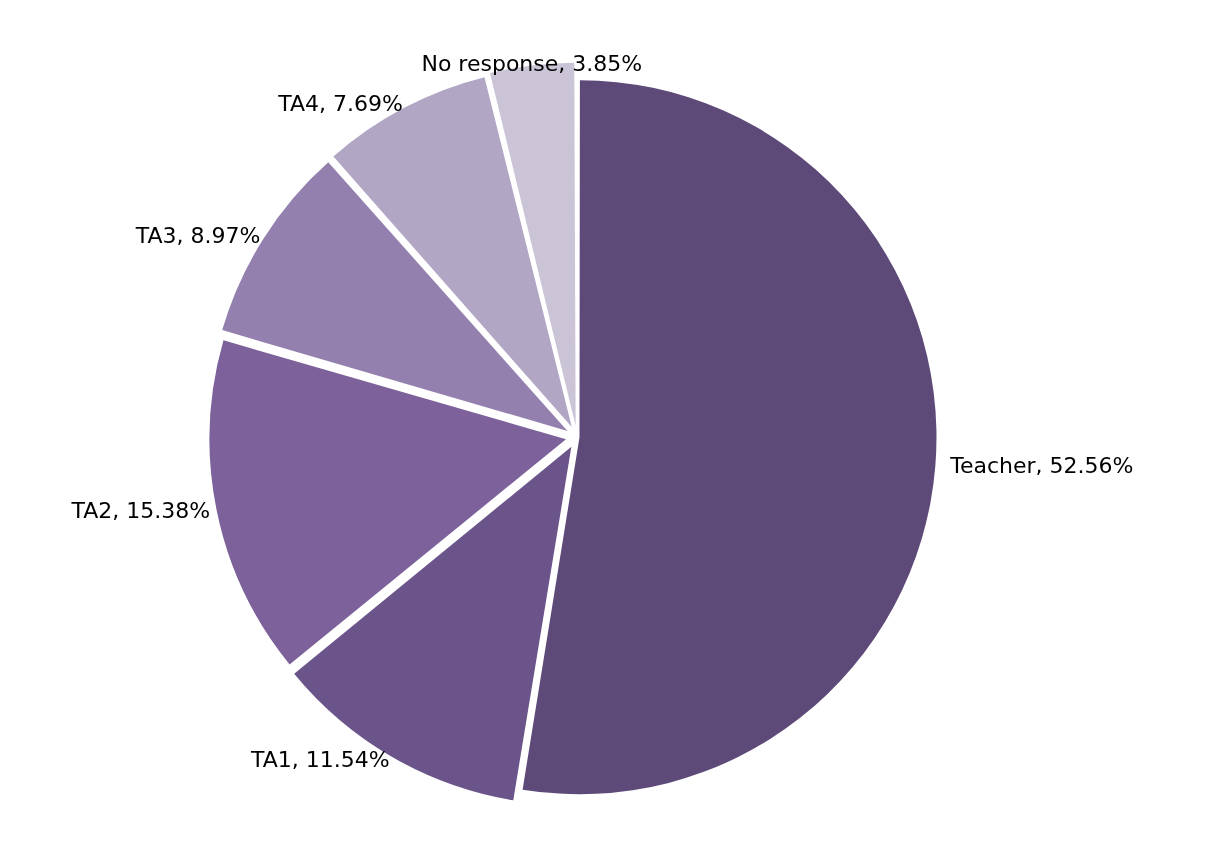 This screenshot has width=1214, height=854. I want to click on slice-label: TA1, 11.54%, so click(320, 760).